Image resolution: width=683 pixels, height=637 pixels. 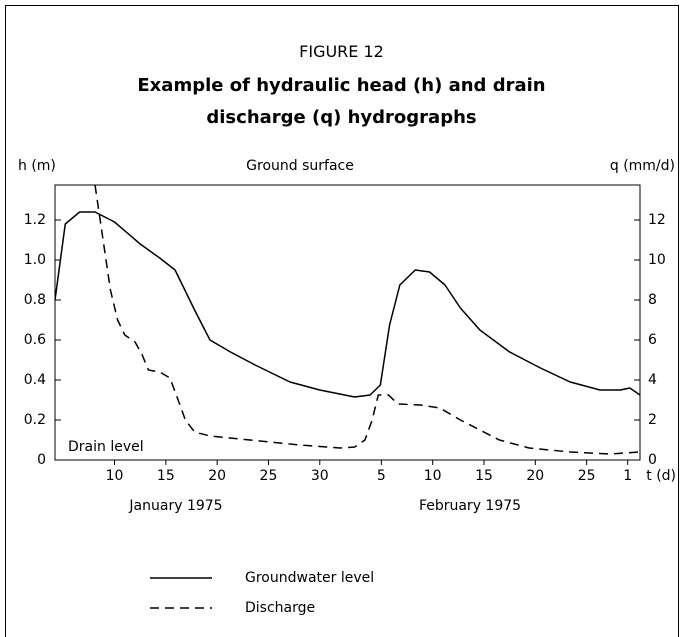 What do you see at coordinates (470, 506) in the screenshot?
I see `month-label: February 1975` at bounding box center [470, 506].